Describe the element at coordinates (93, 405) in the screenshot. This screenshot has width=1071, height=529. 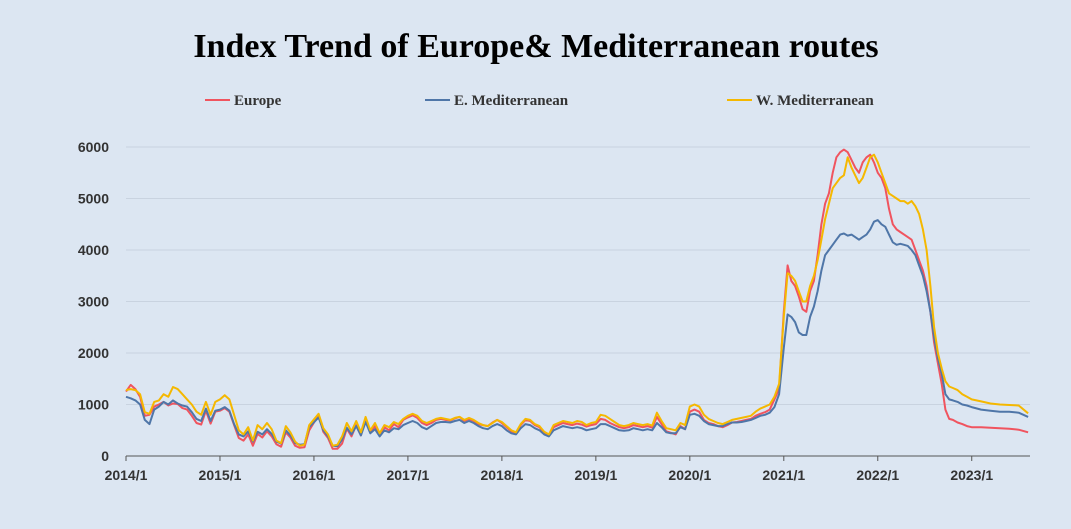
I see `y-tick-label: 1000` at that location.